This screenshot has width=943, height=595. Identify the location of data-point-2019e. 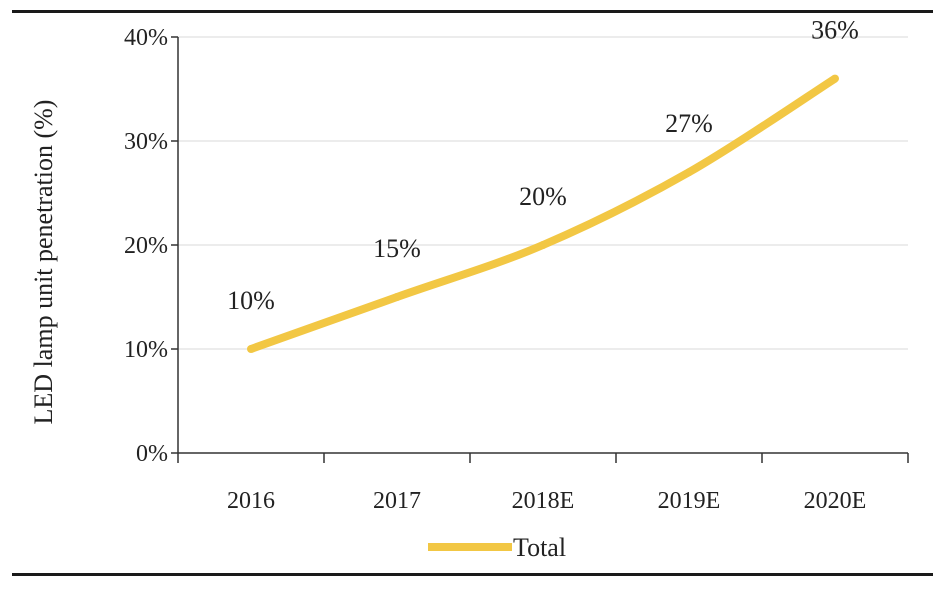
(689, 172).